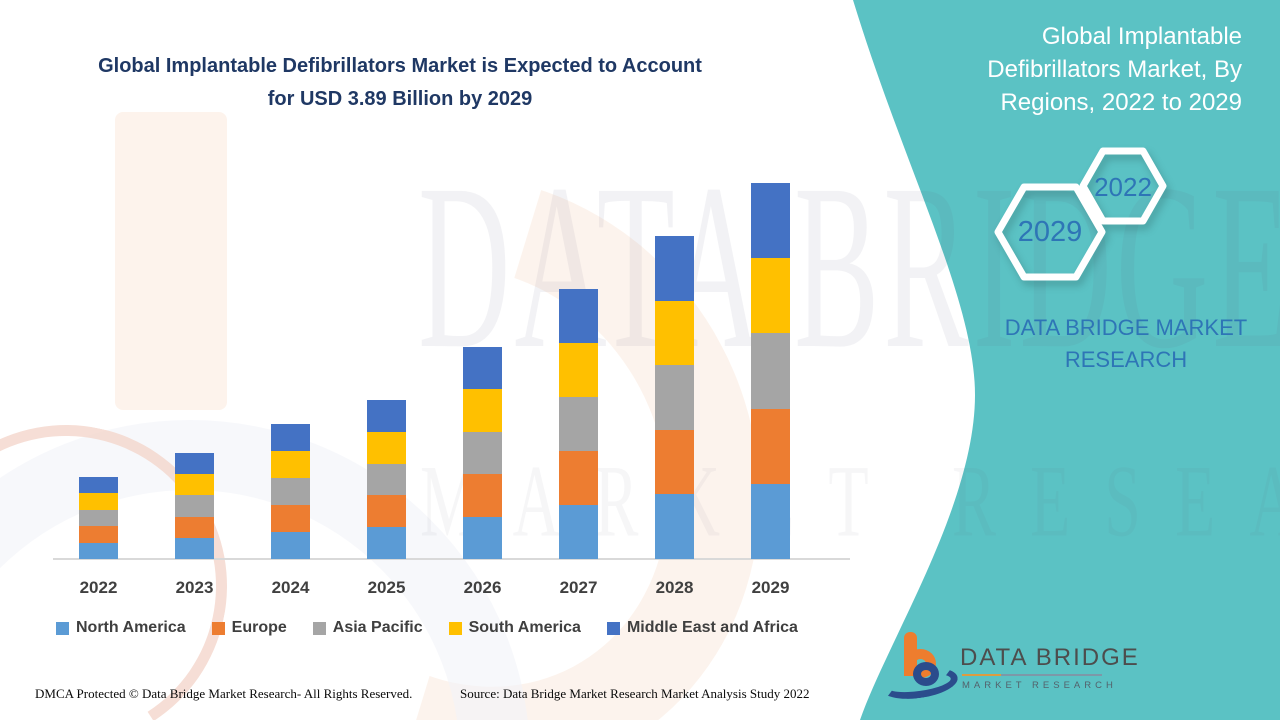 This screenshot has width=1280, height=720. I want to click on x-axis-label-2028: 2028, so click(674, 587).